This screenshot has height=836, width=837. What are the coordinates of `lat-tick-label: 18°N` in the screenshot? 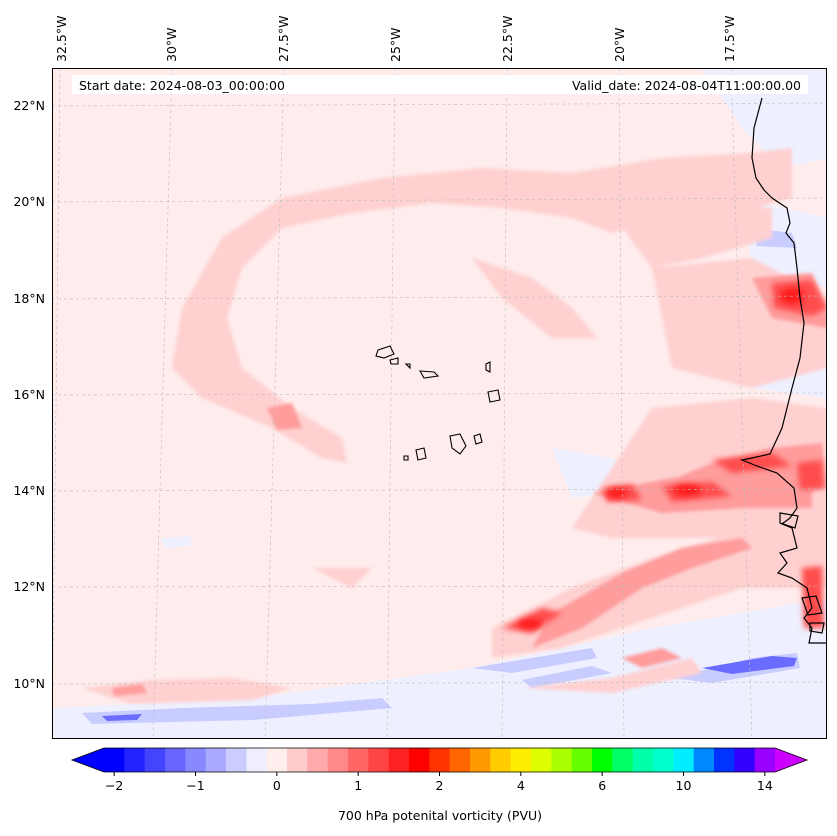 It's located at (29, 298).